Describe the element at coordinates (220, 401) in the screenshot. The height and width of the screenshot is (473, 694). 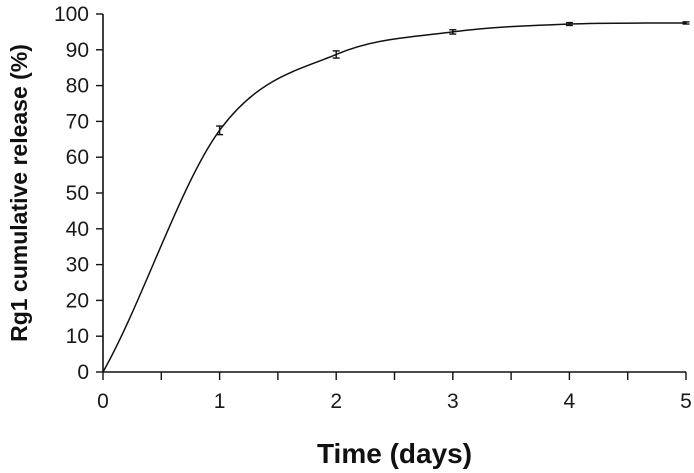
I see `x-tick-label: 1` at that location.